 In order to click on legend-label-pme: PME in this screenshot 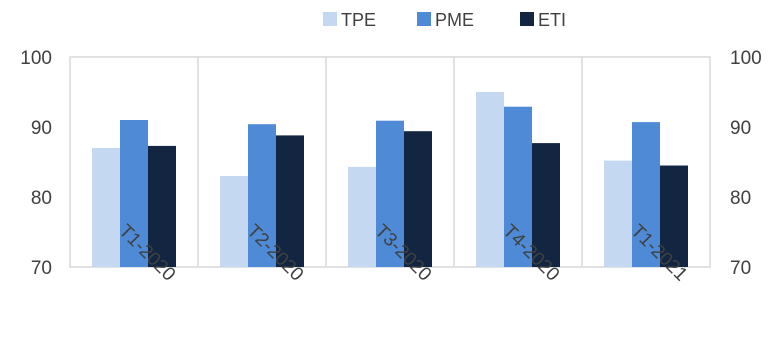, I will do `click(454, 20)`.